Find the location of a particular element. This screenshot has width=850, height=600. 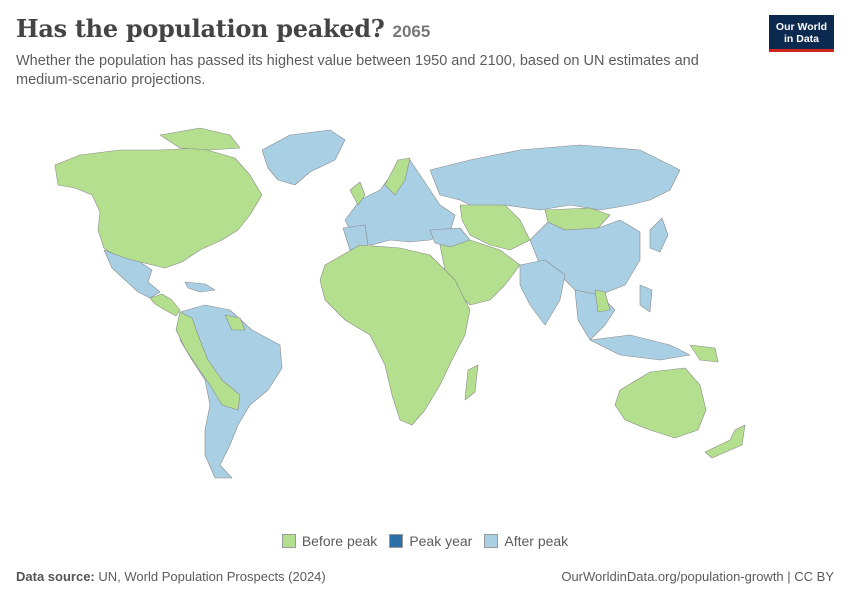

region-guianas is located at coordinates (235, 322).